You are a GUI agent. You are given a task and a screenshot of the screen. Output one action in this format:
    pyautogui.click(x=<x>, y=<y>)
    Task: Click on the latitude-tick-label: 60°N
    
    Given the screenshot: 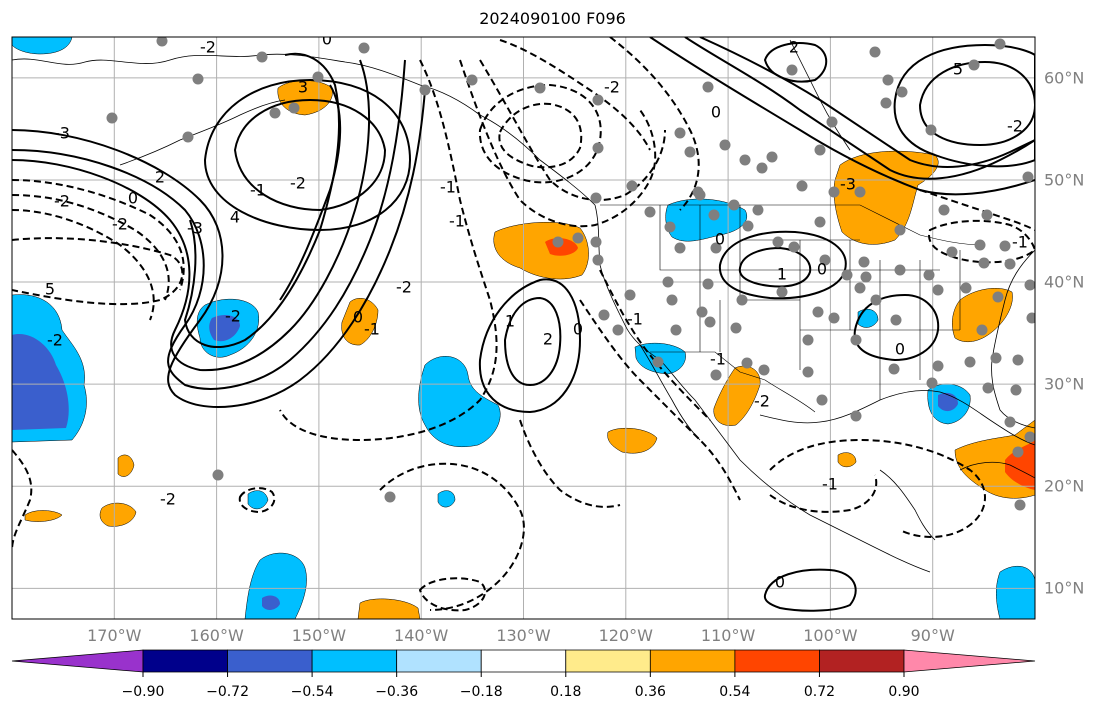 What is the action you would take?
    pyautogui.click(x=1064, y=78)
    